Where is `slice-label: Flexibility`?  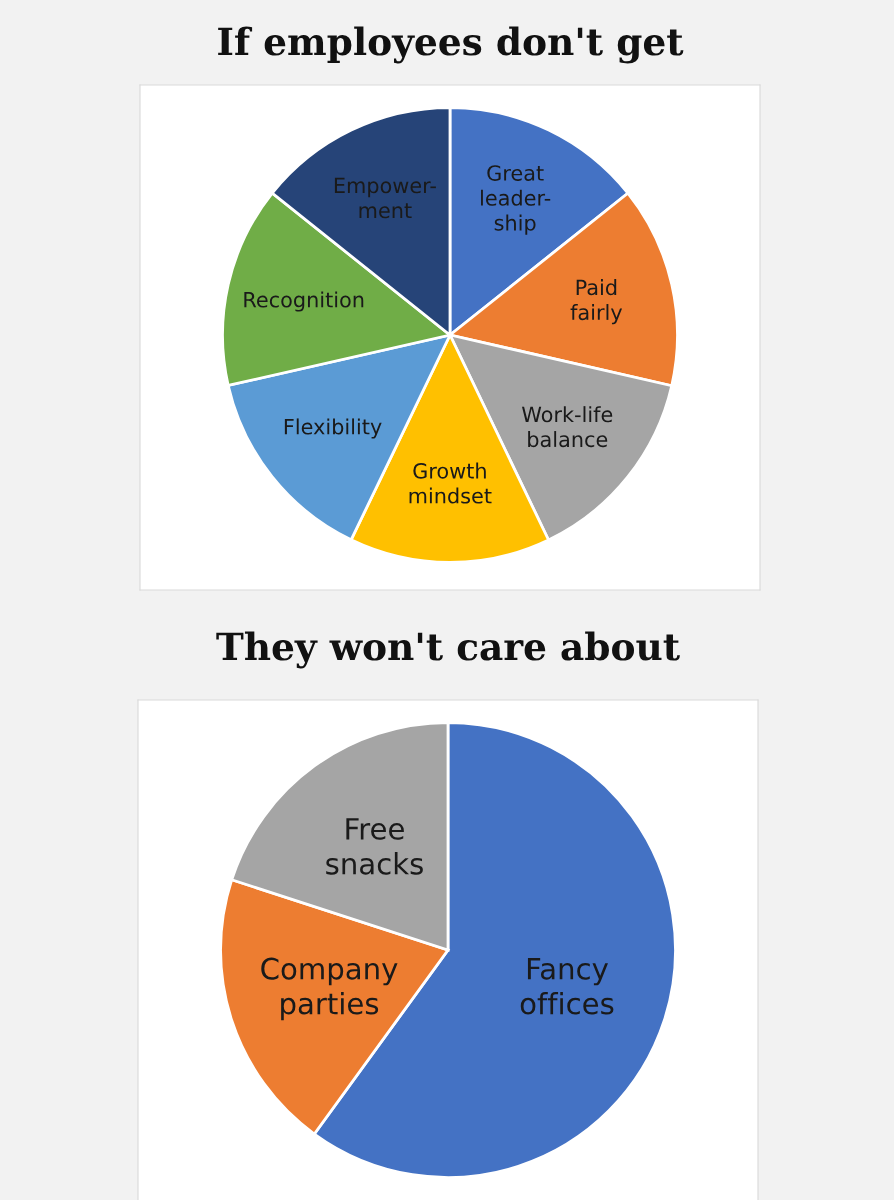 slice-label: Flexibility is located at coordinates (333, 428).